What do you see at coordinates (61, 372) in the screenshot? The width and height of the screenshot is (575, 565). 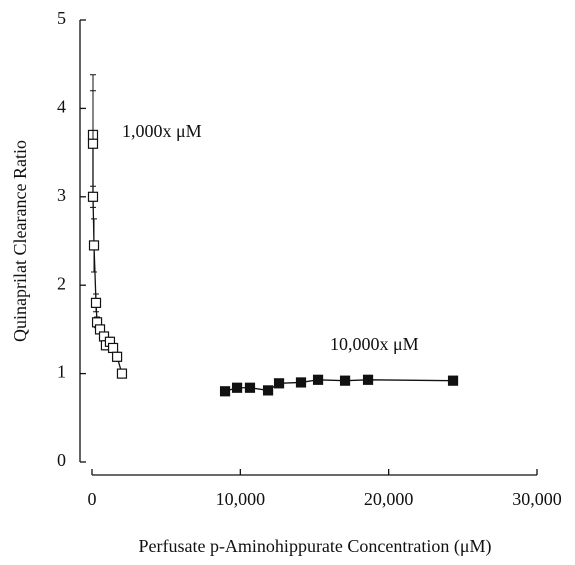 I see `y-tick-label: 1` at bounding box center [61, 372].